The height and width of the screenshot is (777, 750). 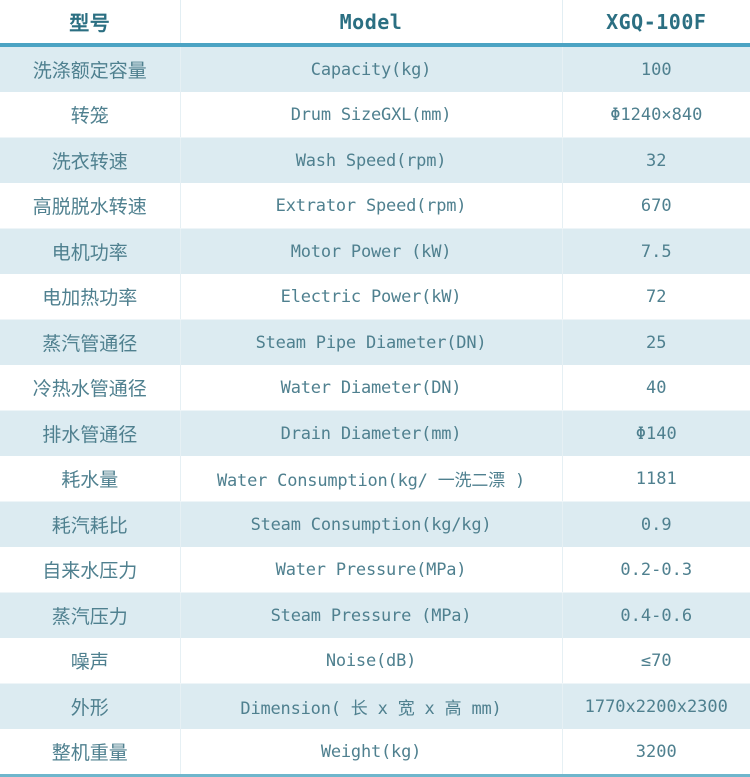 I want to click on cell-parameter-cn: 洗衣转速, so click(x=90, y=160).